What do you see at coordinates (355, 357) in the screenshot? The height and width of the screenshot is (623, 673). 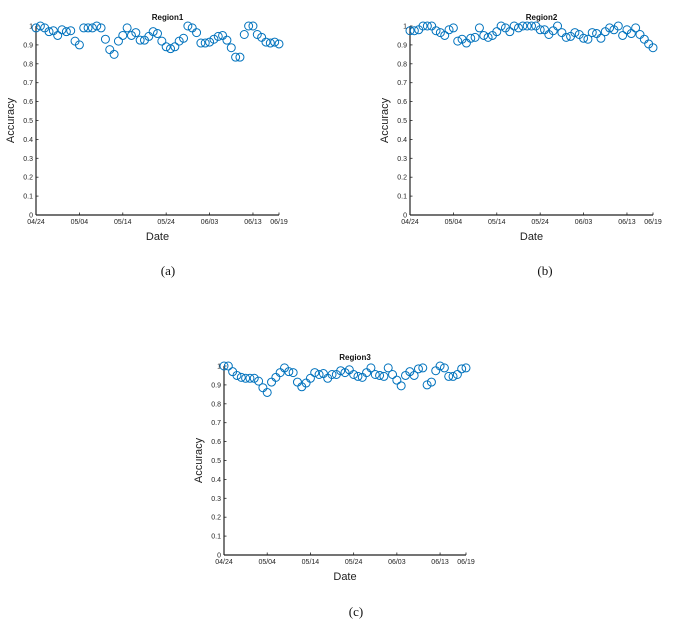 I see `chart-title: Region3` at bounding box center [355, 357].